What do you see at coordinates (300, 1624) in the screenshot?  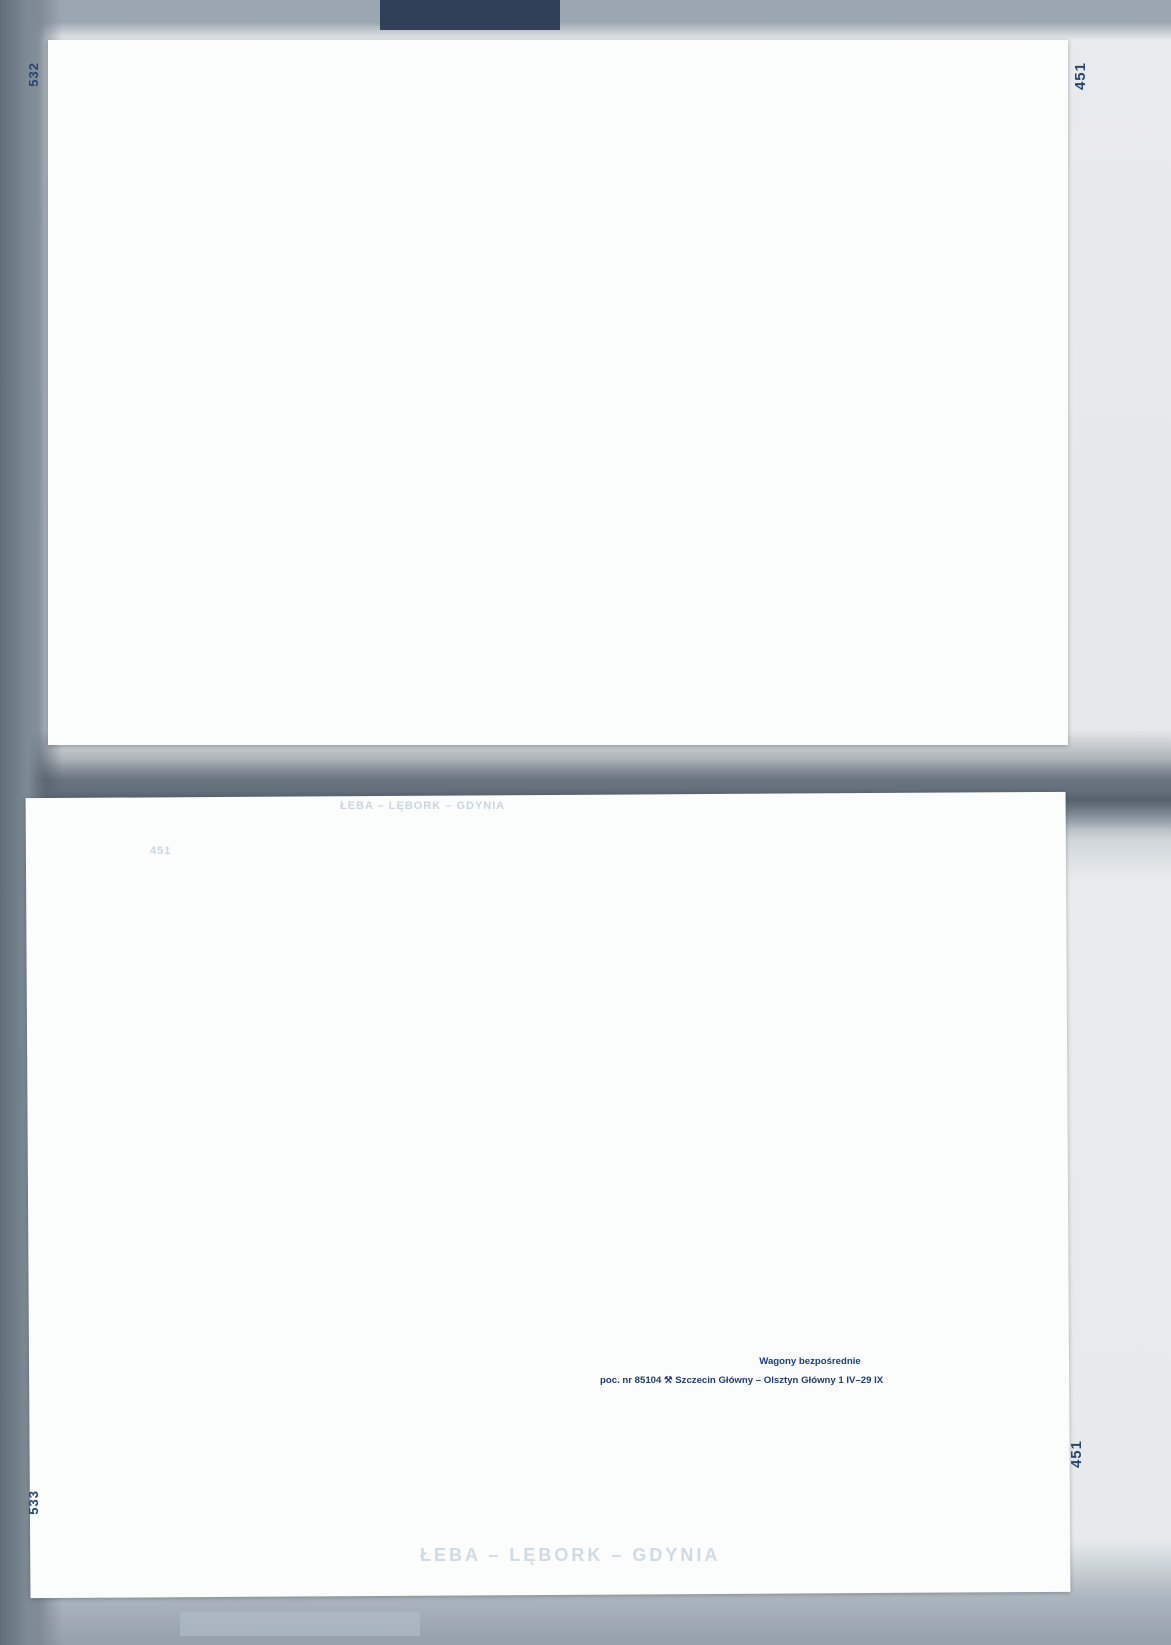 I see `bottom-smudge` at bounding box center [300, 1624].